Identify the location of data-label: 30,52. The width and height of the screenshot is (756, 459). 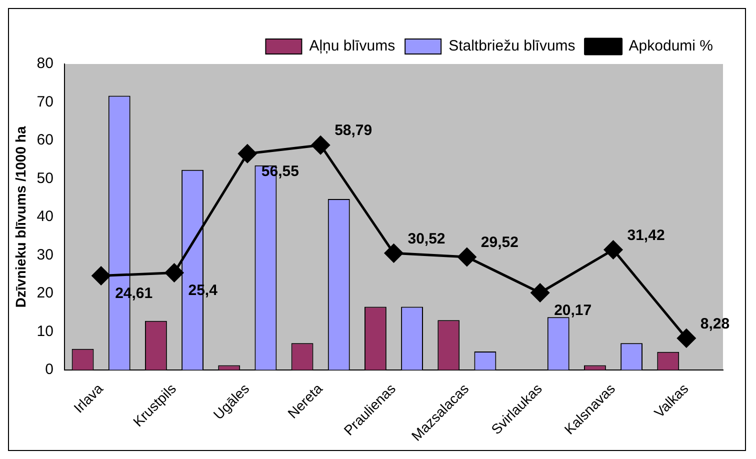
(427, 239).